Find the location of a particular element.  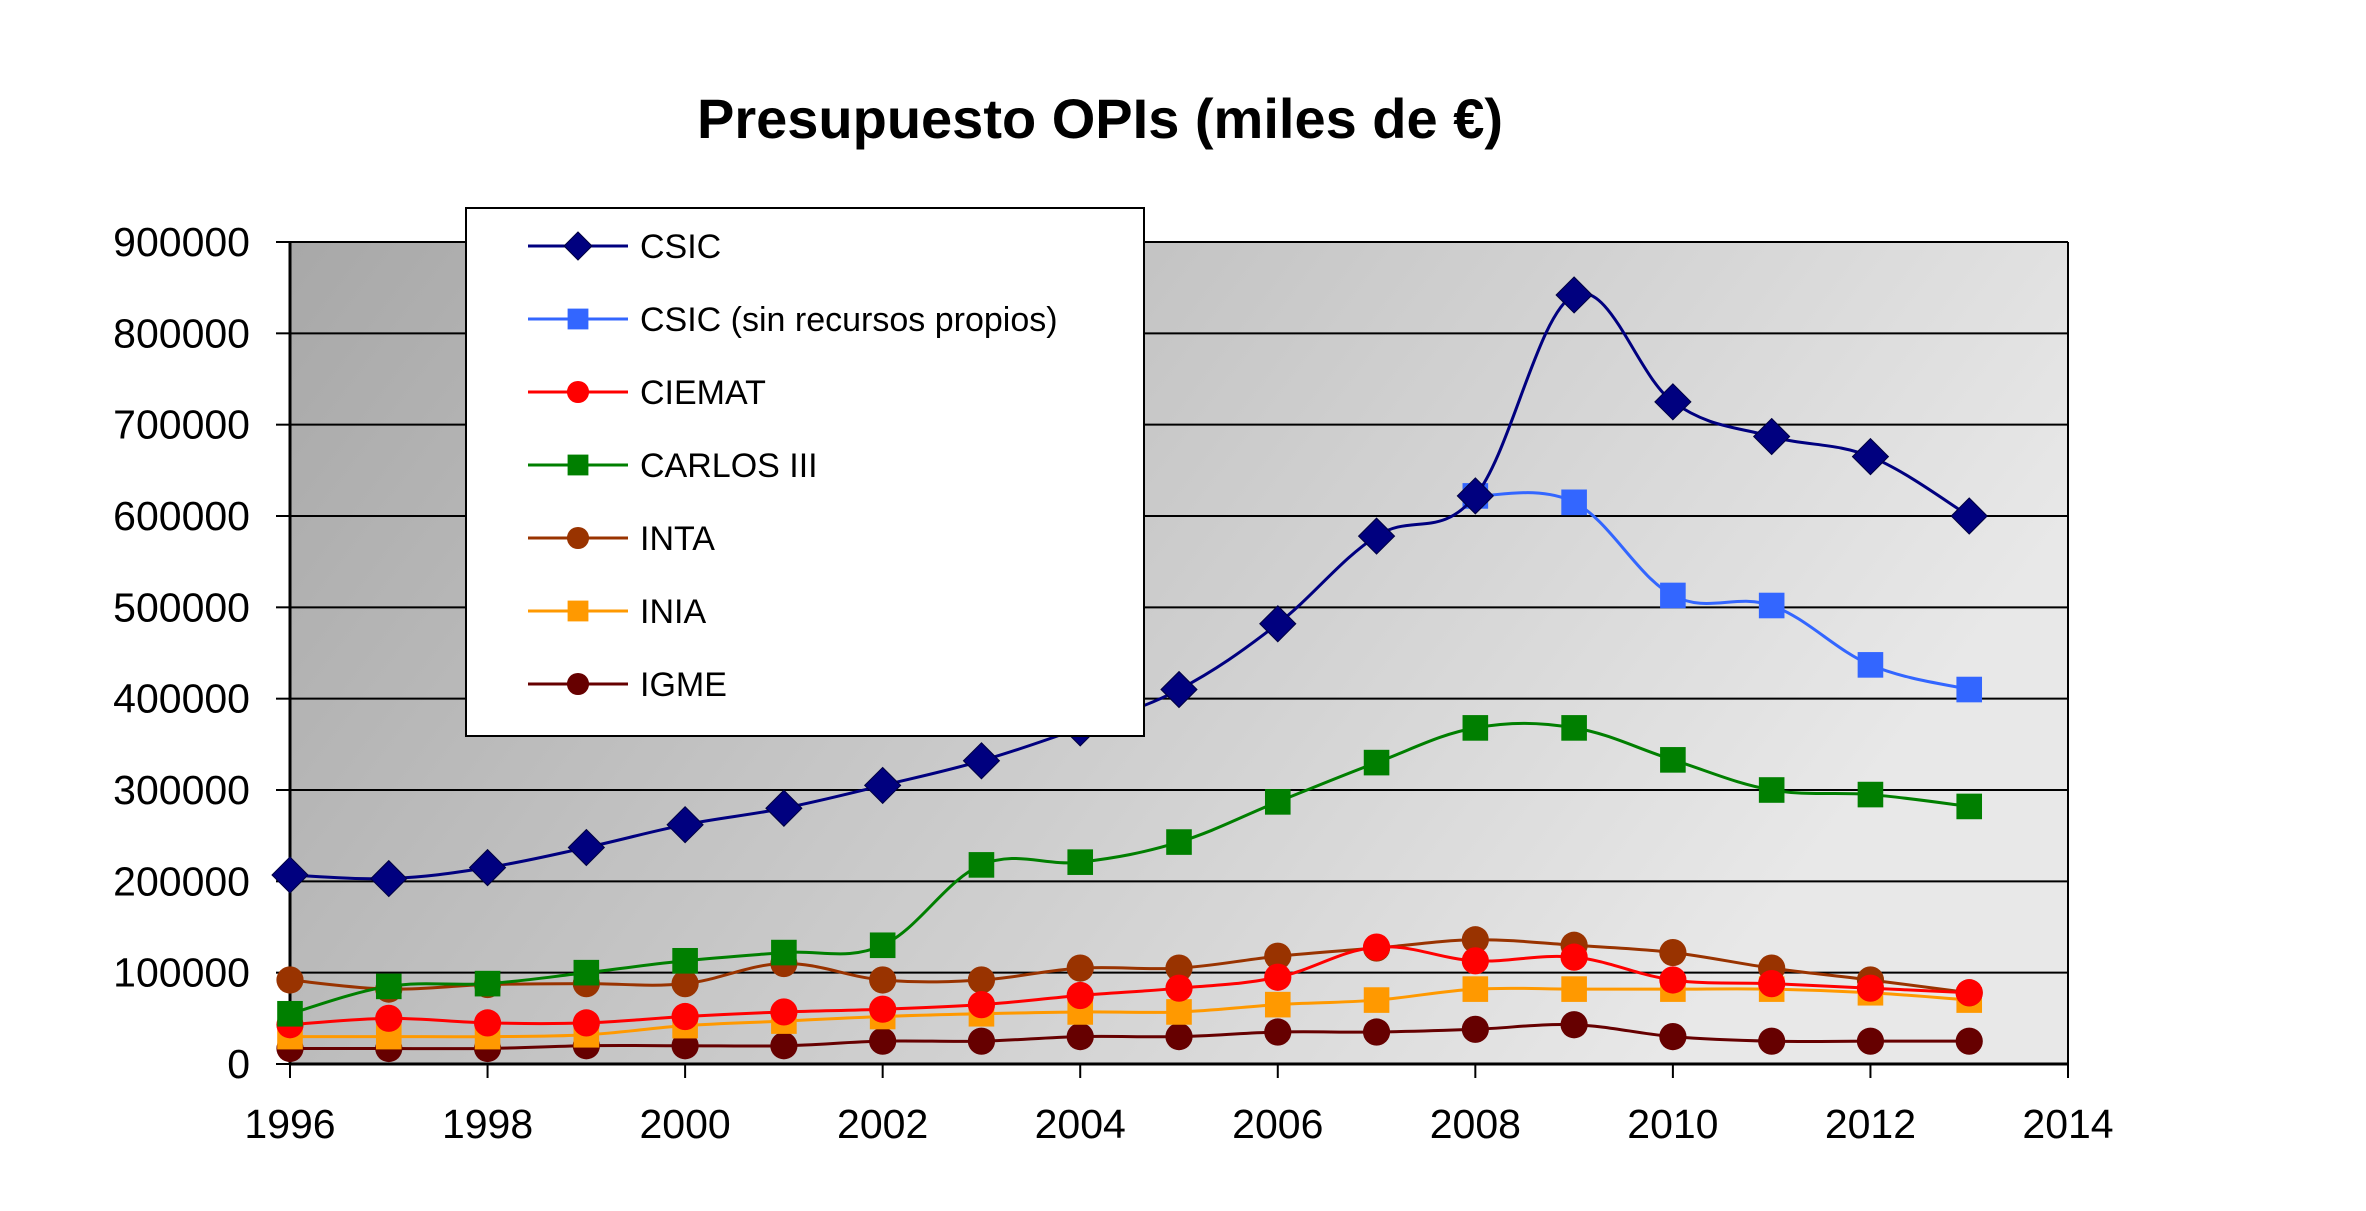

x-tick-label: 2010 is located at coordinates (1672, 1124).